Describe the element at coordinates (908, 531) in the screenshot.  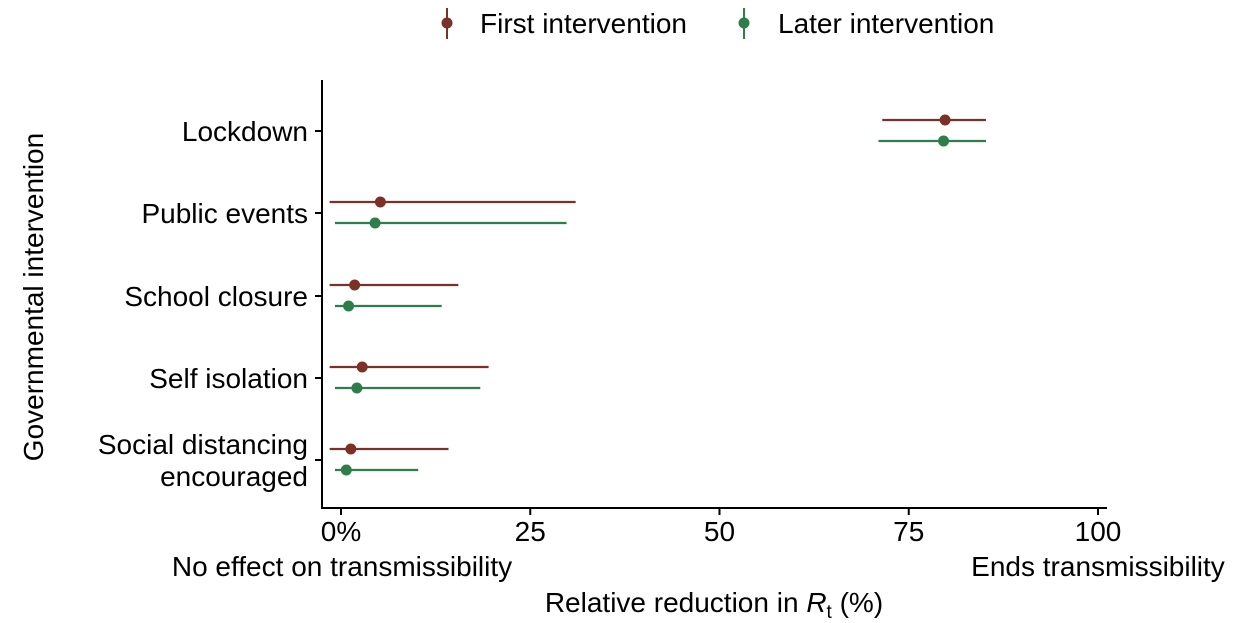
I see `x-tick-label: 75` at that location.